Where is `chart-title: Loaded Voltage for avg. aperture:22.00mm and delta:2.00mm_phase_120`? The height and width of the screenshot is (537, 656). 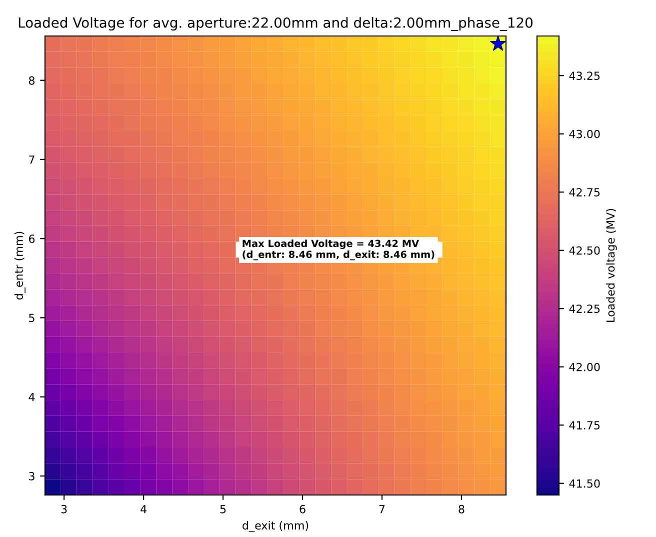 chart-title: Loaded Voltage for avg. aperture:22.00mm and delta:2.00mm_phase_120 is located at coordinates (275, 24).